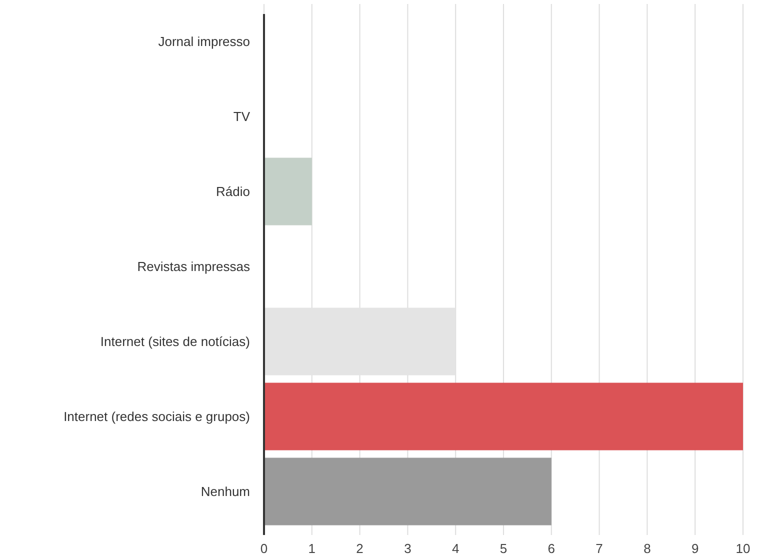 This screenshot has width=759, height=559. I want to click on x-tick-label: 6, so click(552, 548).